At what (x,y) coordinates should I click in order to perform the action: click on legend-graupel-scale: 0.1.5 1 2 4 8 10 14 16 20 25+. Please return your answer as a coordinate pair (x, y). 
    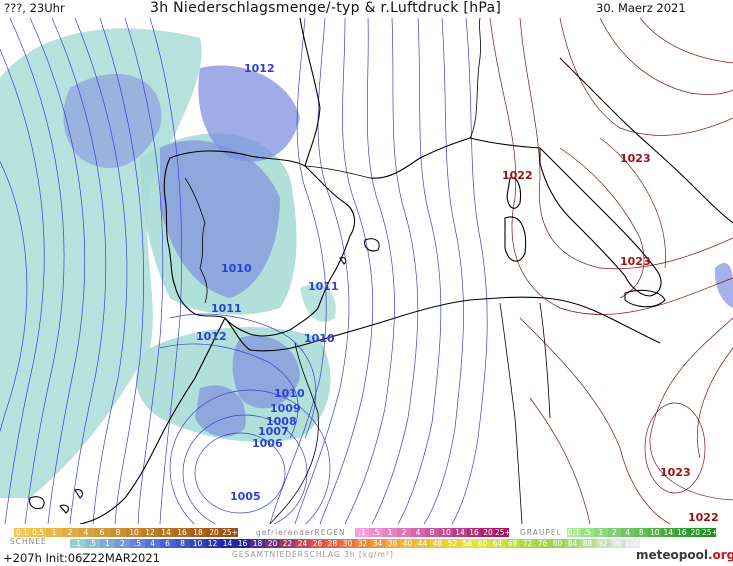
    Looking at the image, I should click on (642, 532).